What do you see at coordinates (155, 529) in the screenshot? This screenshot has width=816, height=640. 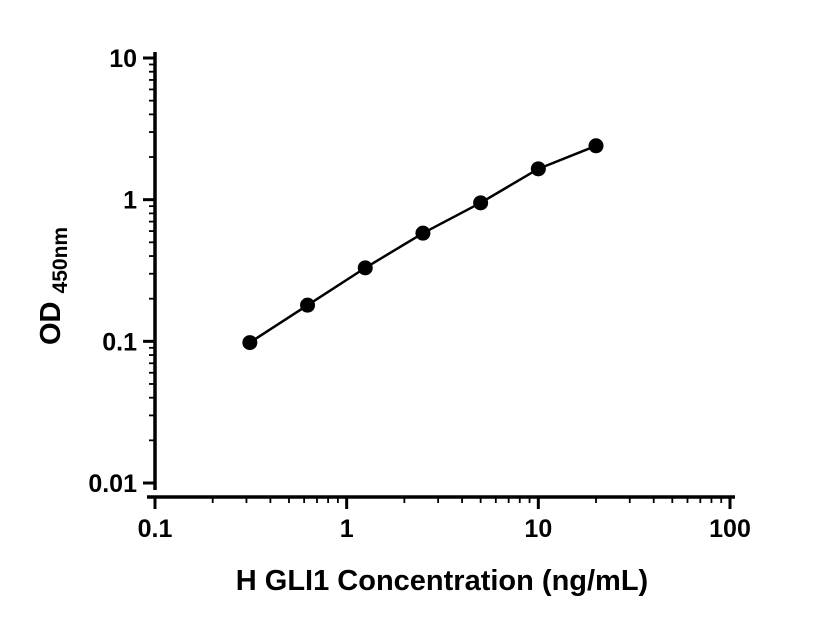 I see `x-tick-label: 0.1` at bounding box center [155, 529].